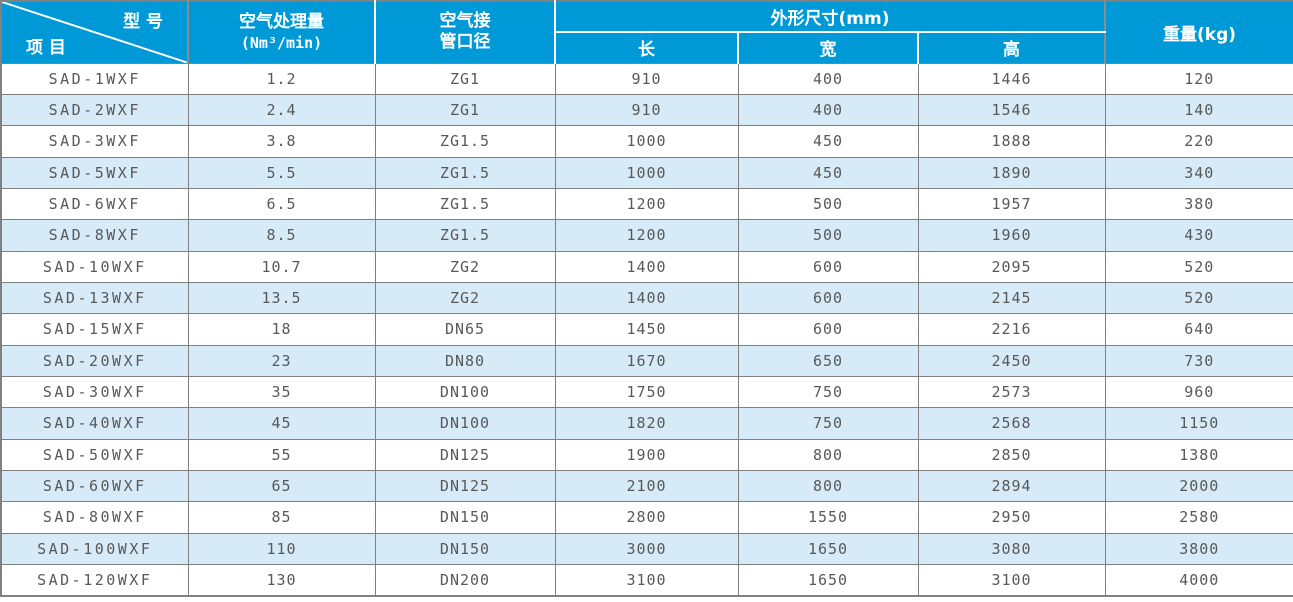  What do you see at coordinates (1198, 392) in the screenshot?
I see `cell-weight: 960` at bounding box center [1198, 392].